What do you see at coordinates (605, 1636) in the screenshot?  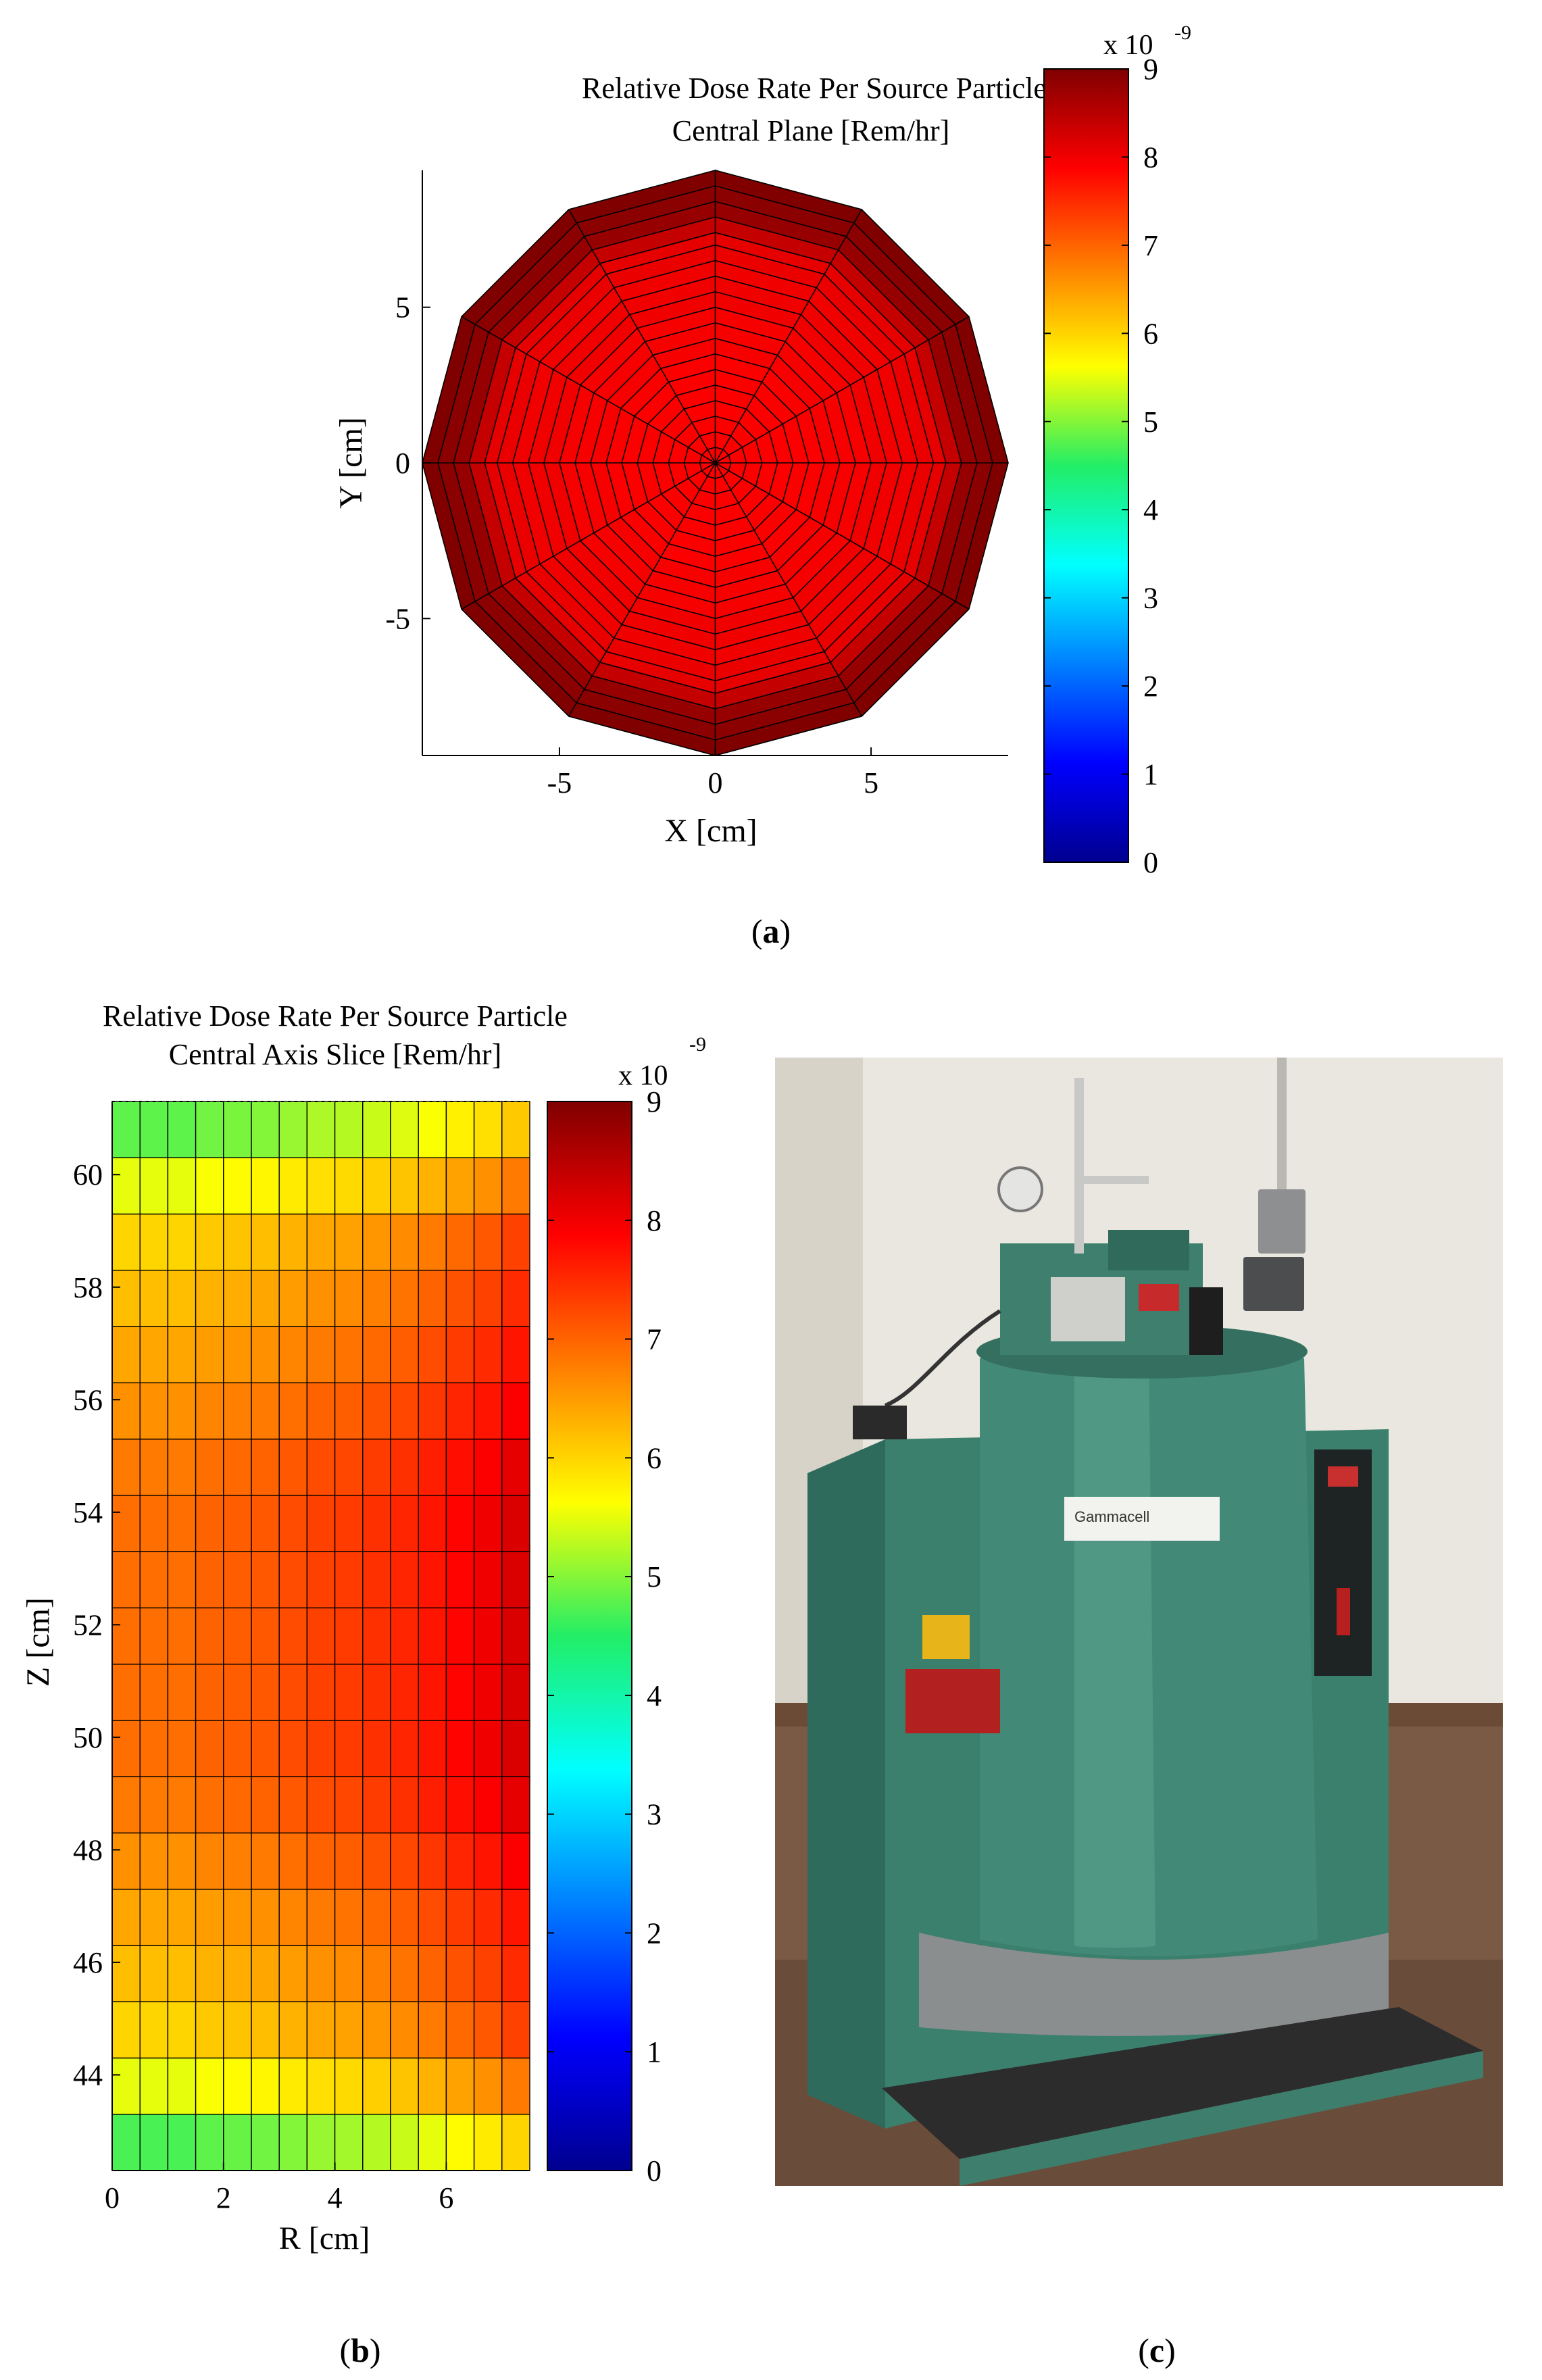 I see `panel-b-colorbar-ticks: 0 1 2 3 4 5 6 7 8 9` at bounding box center [605, 1636].